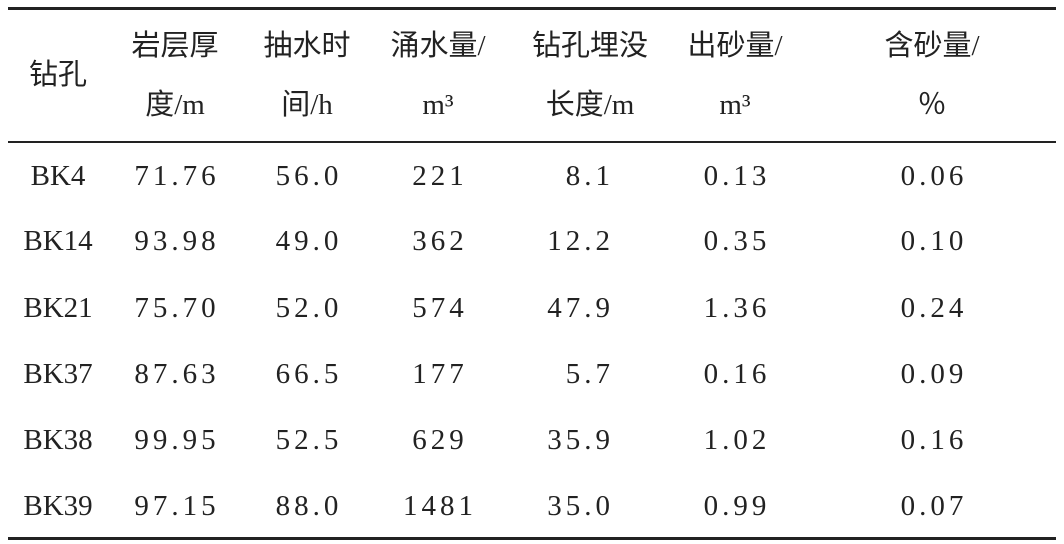 The height and width of the screenshot is (544, 1064). I want to click on table-cell: 177, so click(440, 374).